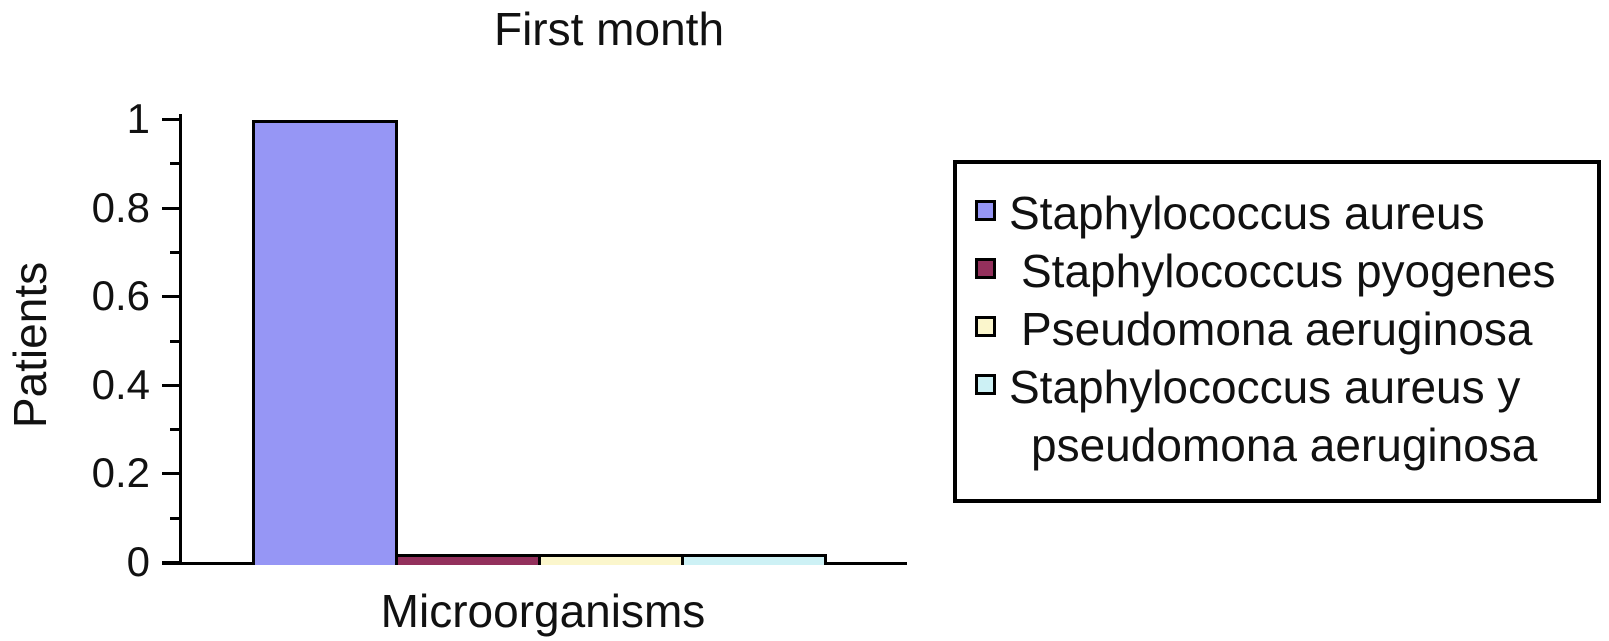 The width and height of the screenshot is (1609, 641). I want to click on y-tick-label: 1, so click(138, 118).